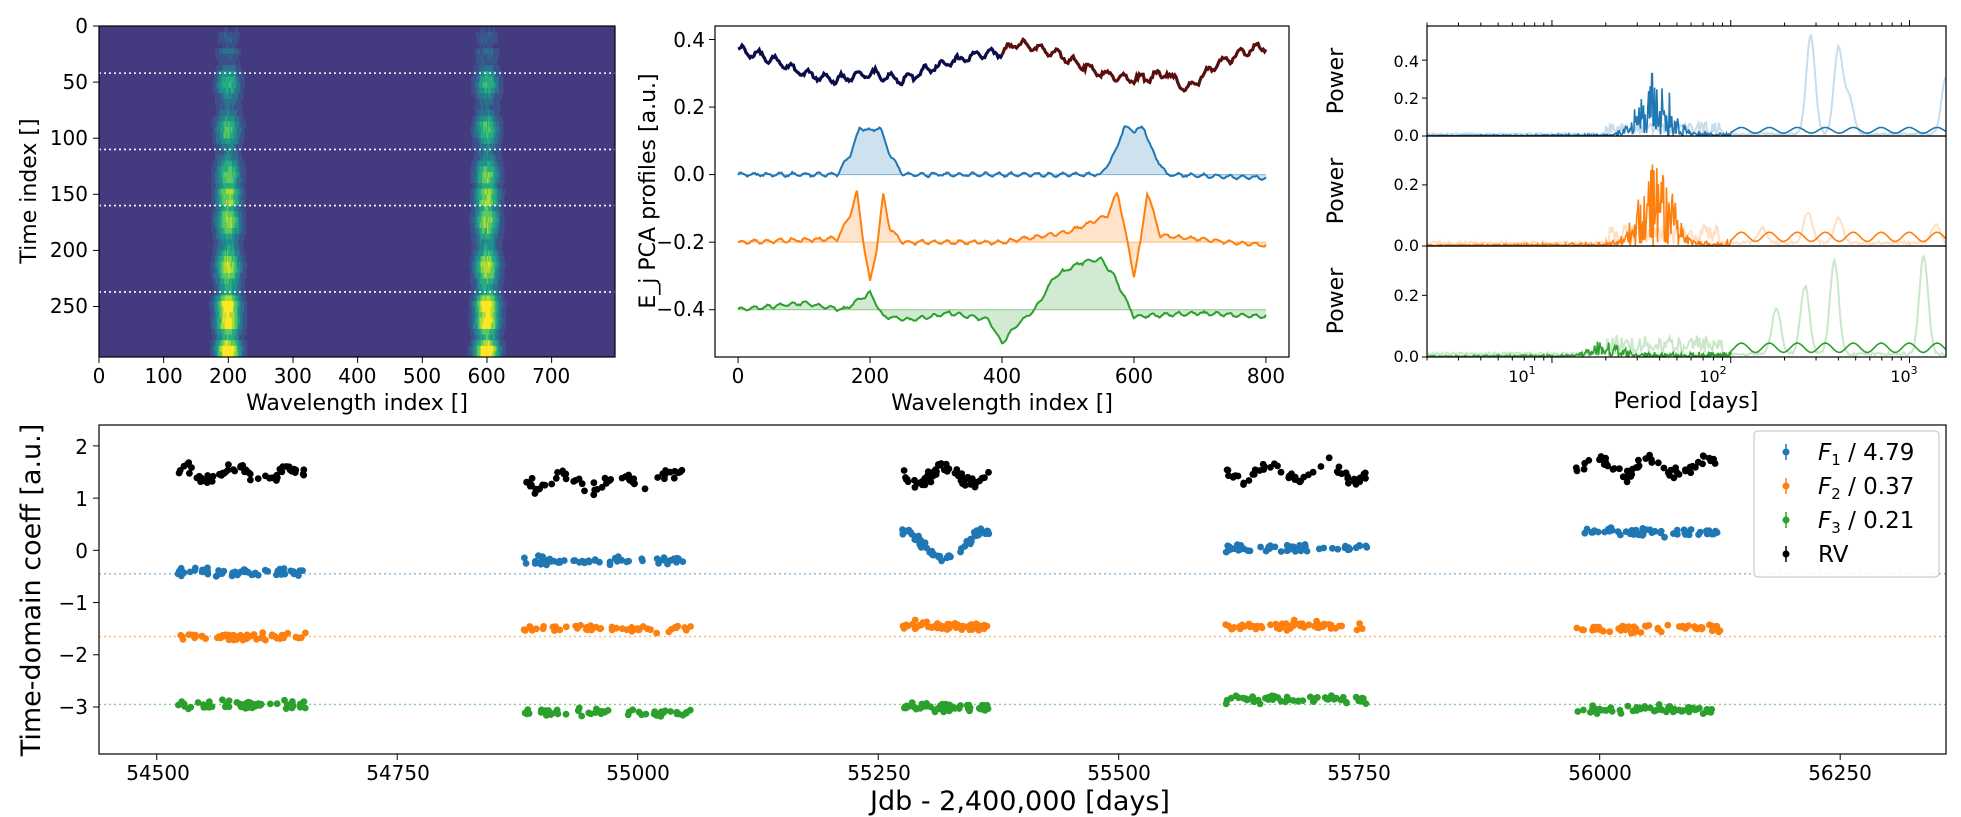  Describe the element at coordinates (1686, 81) in the screenshot. I see `periodogram-top-frame` at that location.